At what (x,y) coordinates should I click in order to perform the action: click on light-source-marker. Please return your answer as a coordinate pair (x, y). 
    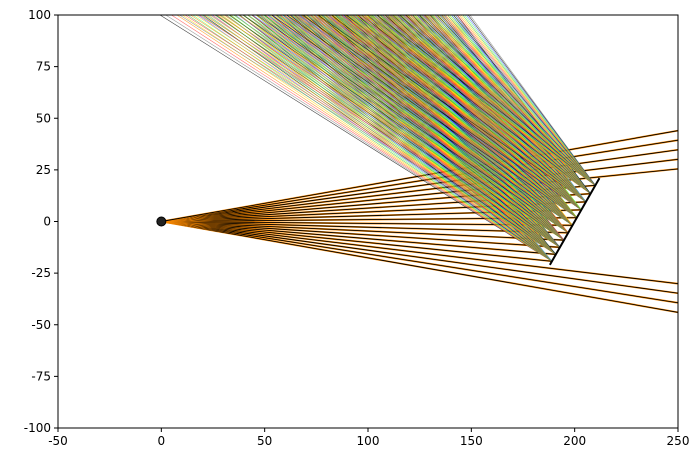
    Looking at the image, I should click on (161, 221).